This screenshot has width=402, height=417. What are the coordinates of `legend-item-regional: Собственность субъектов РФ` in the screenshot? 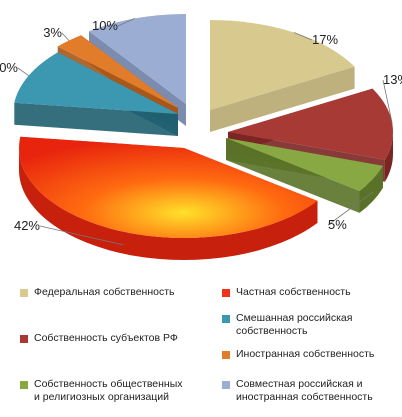 It's located at (99, 338).